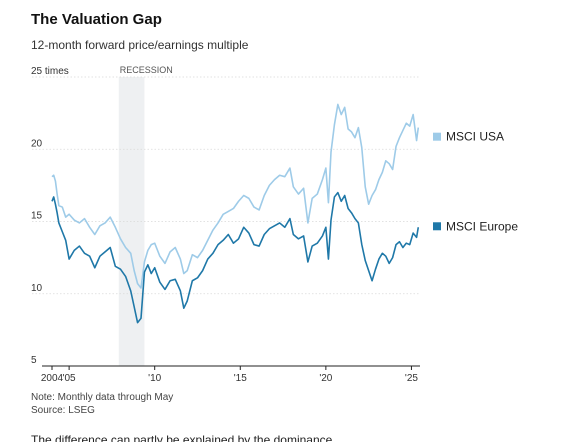 The height and width of the screenshot is (442, 579). Describe the element at coordinates (475, 181) in the screenshot. I see `legend-layer: MSCI USA MSCI Europe` at that location.